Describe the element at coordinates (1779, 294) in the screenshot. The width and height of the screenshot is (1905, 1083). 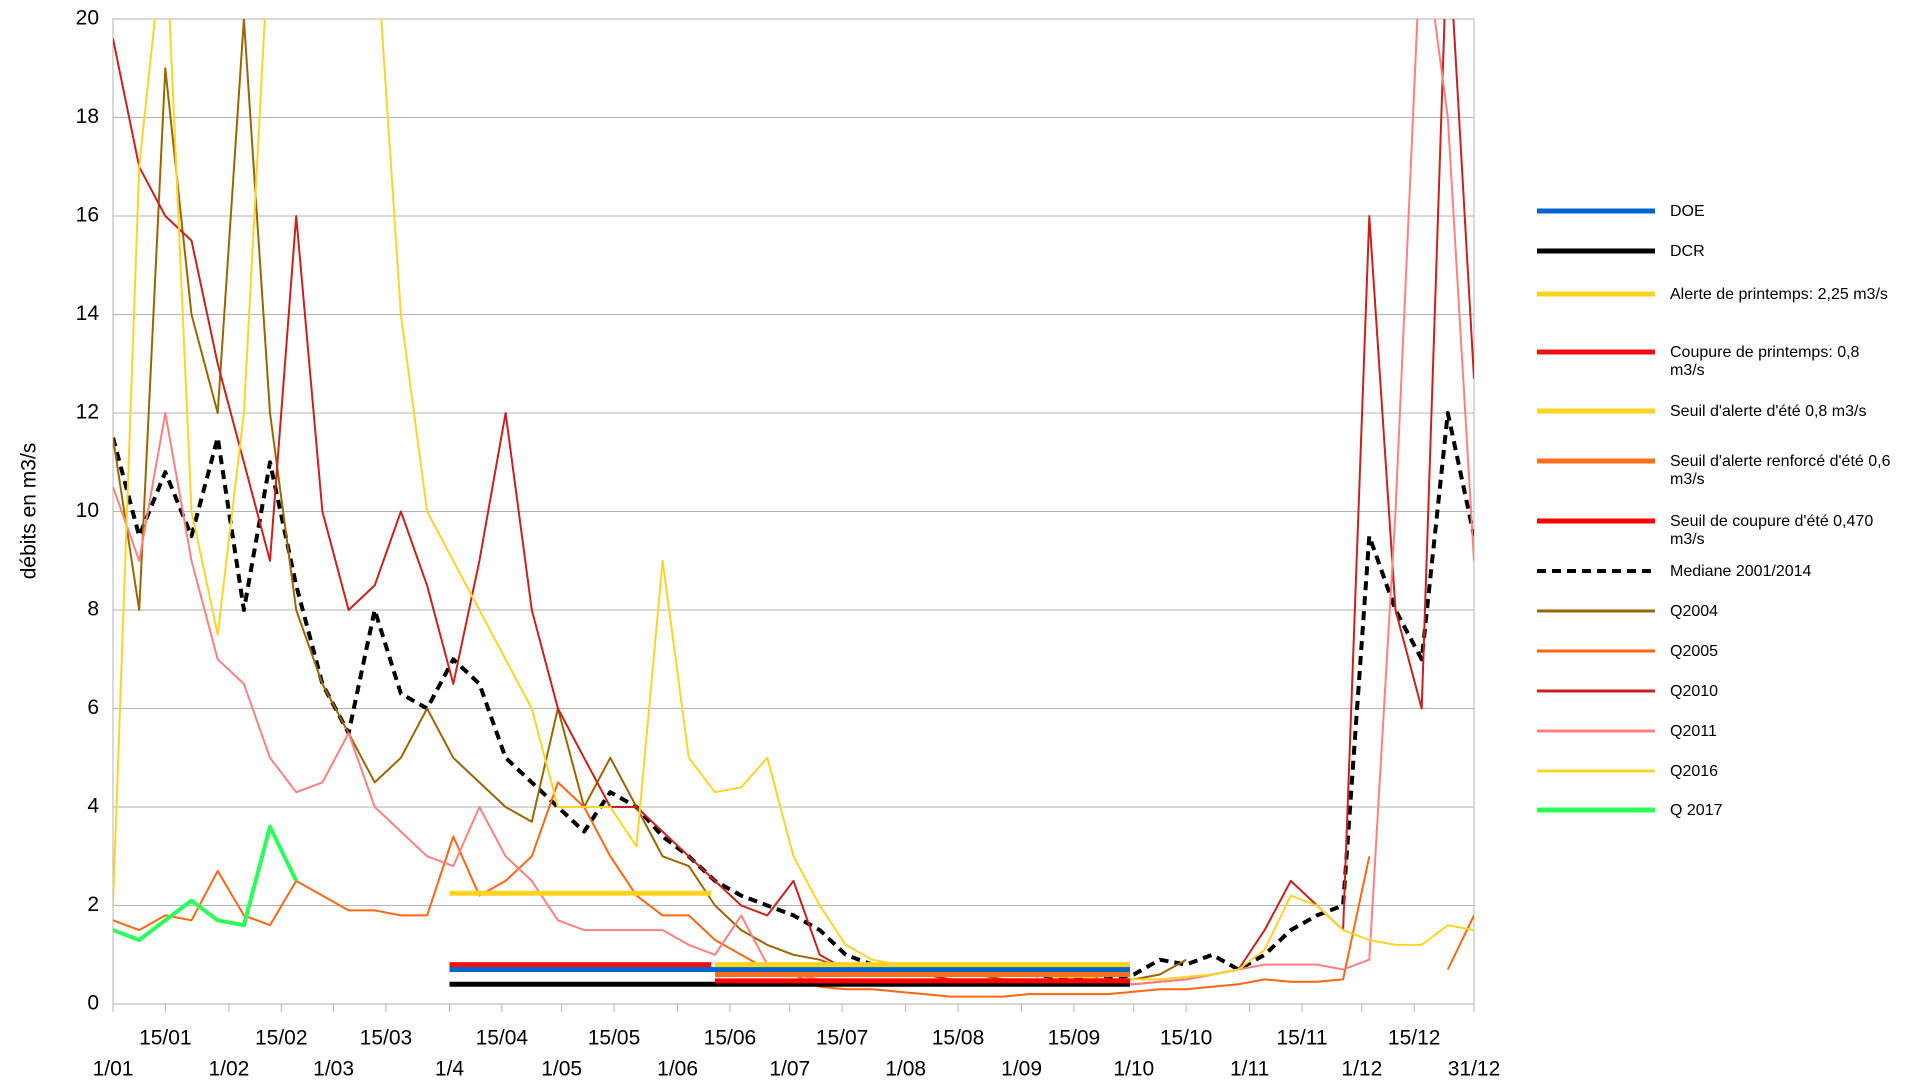
I see `legend-label: Alerte de printemps: 2,25 m3/s` at that location.